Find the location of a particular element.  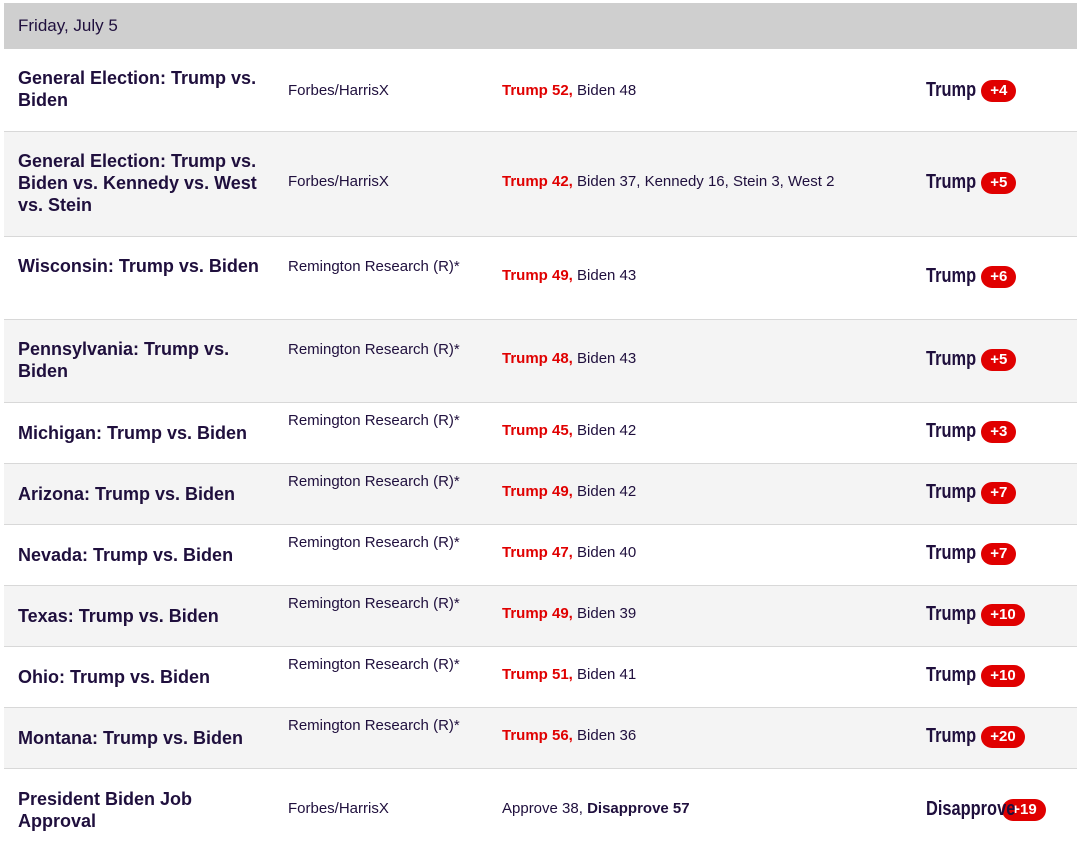

poll-result: Trump 49, Biden 43 is located at coordinates (702, 276).